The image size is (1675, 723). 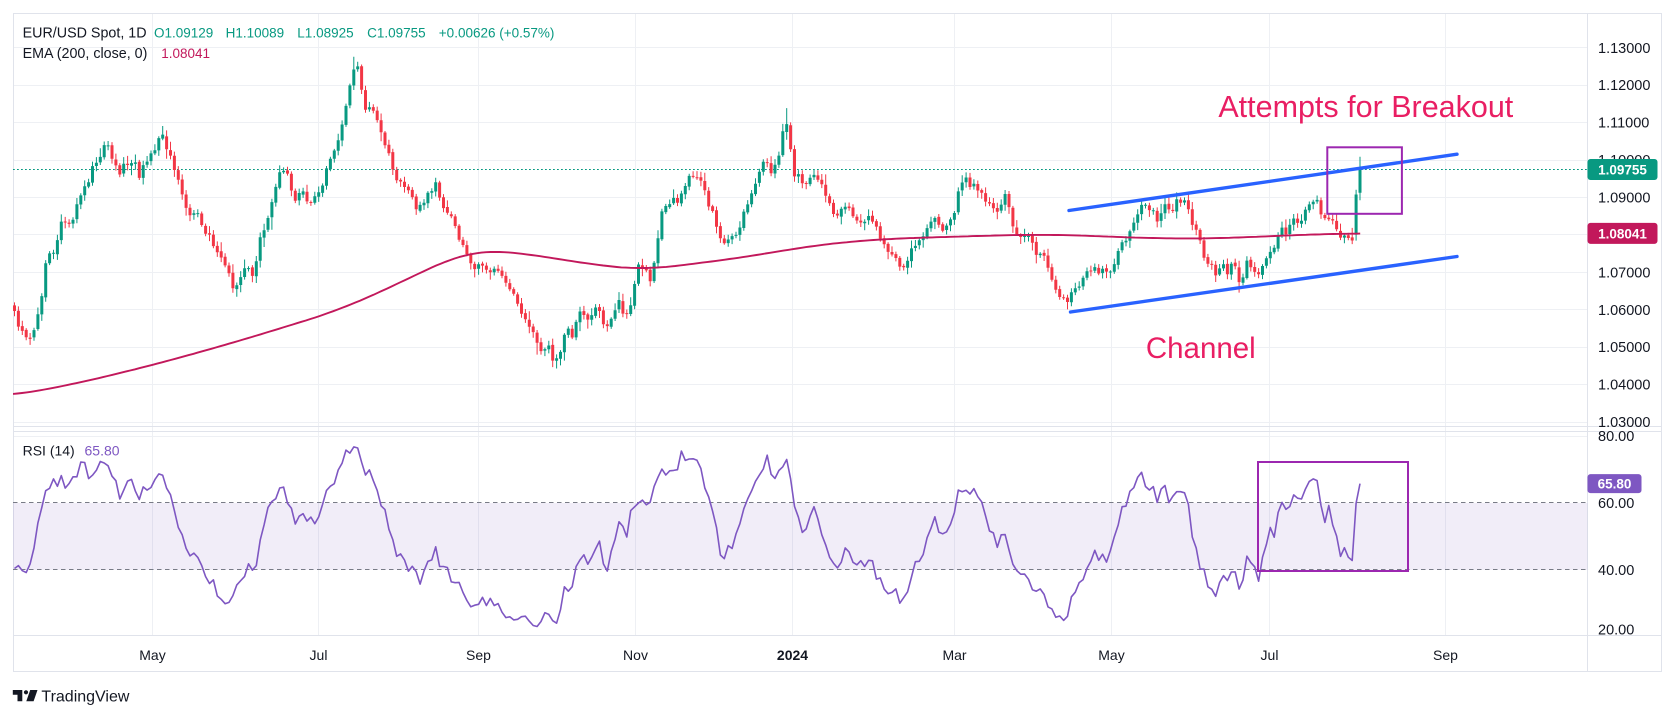 What do you see at coordinates (1624, 199) in the screenshot?
I see `svg-text: 1.09000` at bounding box center [1624, 199].